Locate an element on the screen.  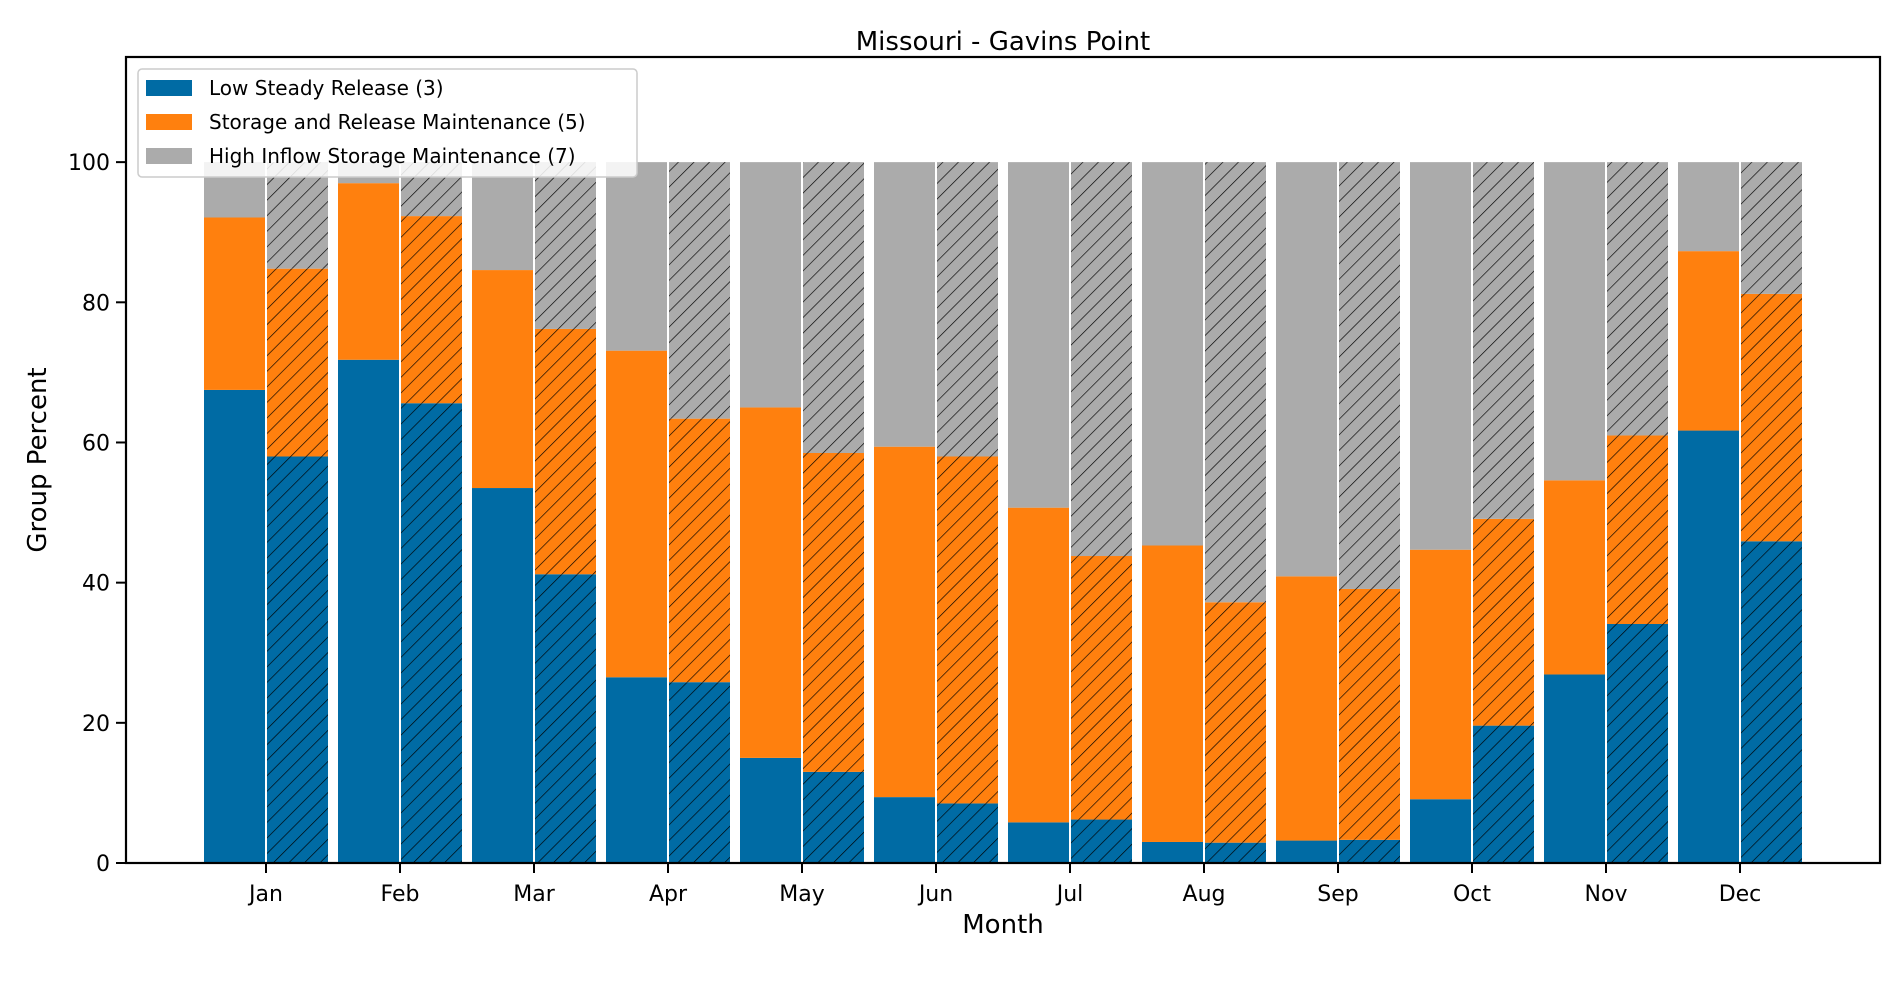
x-axis: Jan Feb Mar Apr May Jun Jul Aug Sep Oct Nov Dec is located at coordinates (1004, 885).